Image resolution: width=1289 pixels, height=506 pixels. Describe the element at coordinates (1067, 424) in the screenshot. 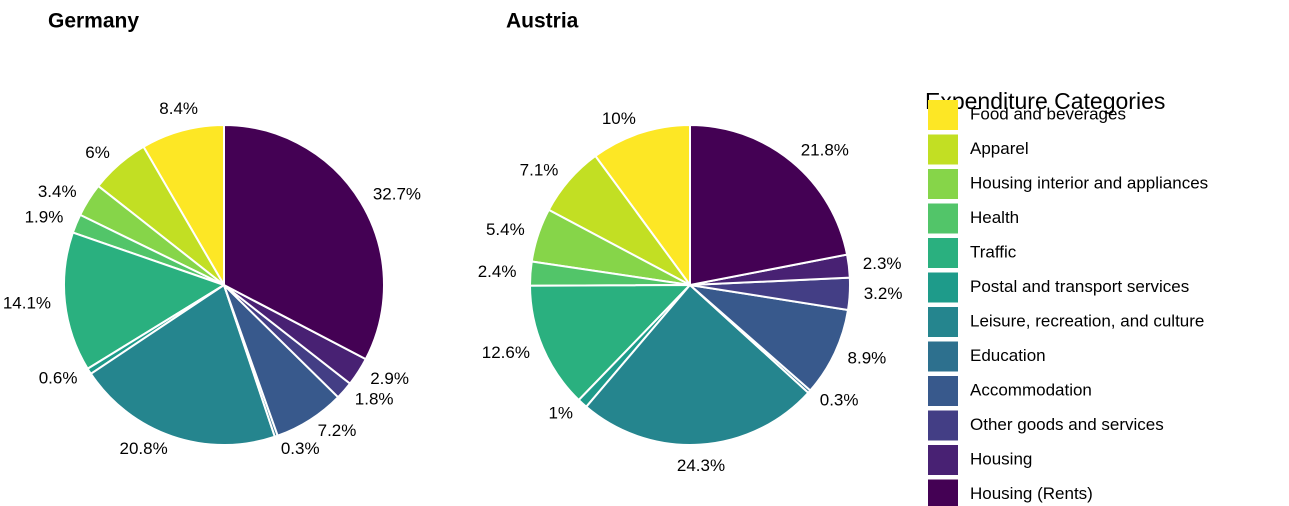

I see `legend-label: Other goods and services` at that location.